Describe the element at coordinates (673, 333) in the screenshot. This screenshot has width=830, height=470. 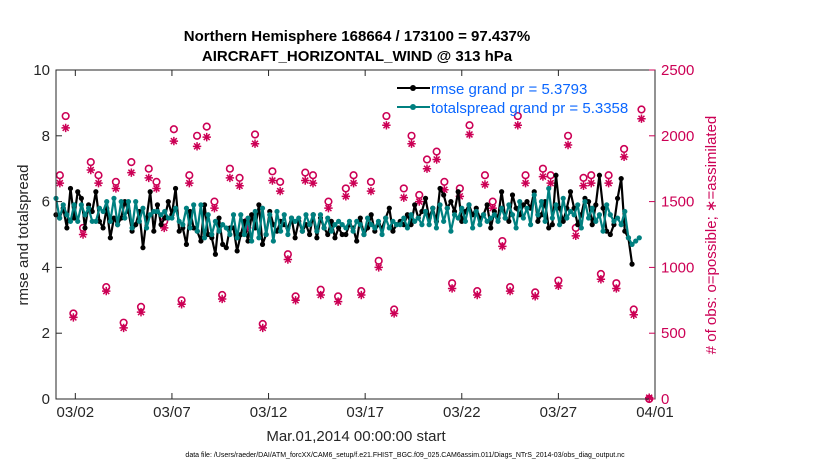
I see `y-tick-label-right: 500` at that location.